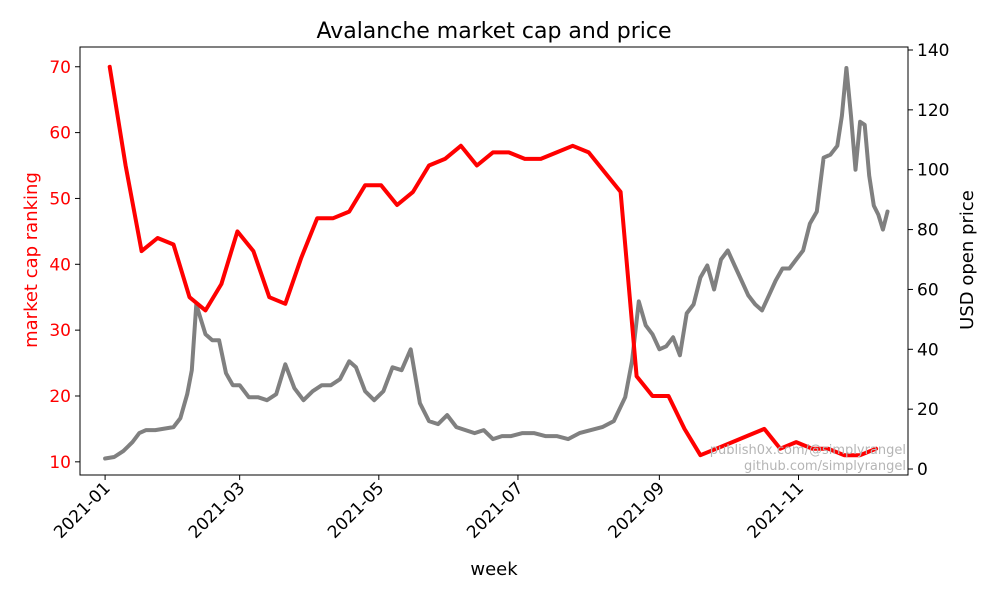  I want to click on y-right-axis-label: USD open price, so click(967, 260).